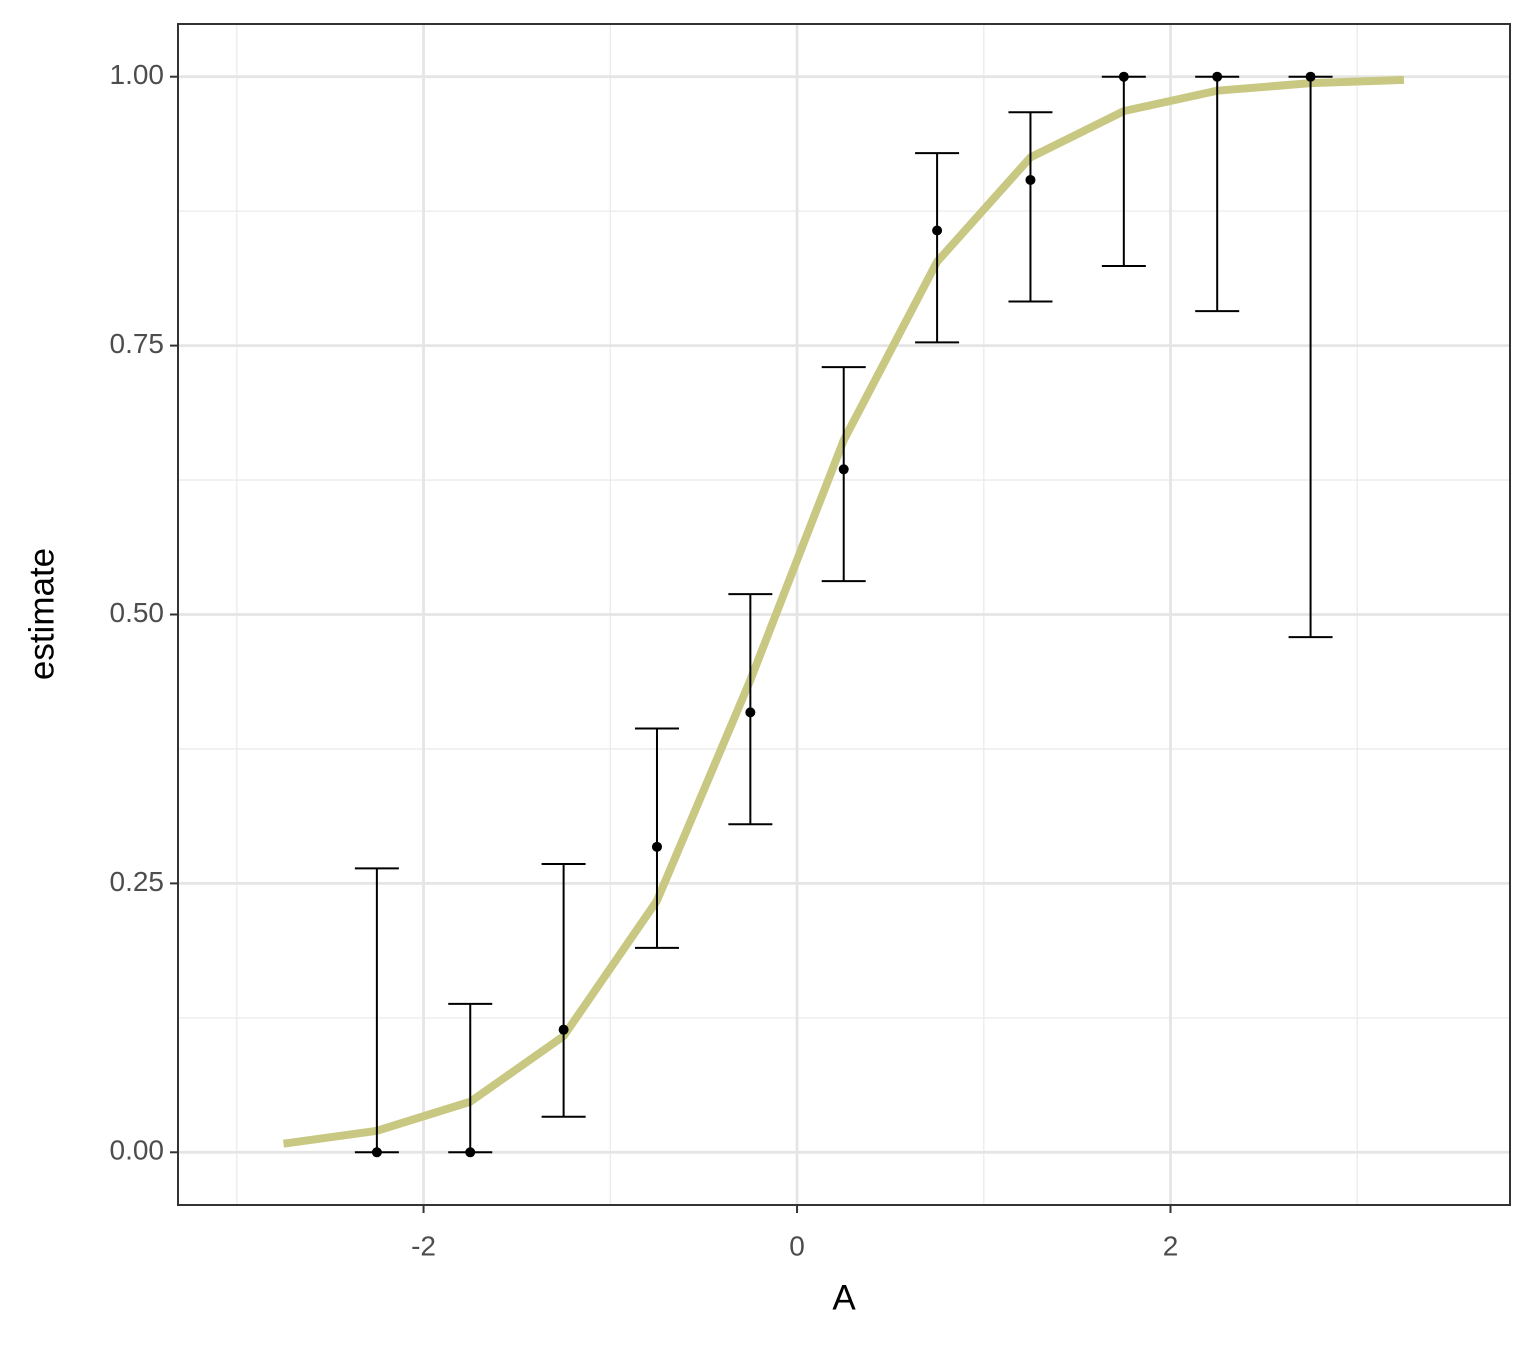 This screenshot has height=1349, width=1536. I want to click on x-tick-label: -2, so click(423, 1245).